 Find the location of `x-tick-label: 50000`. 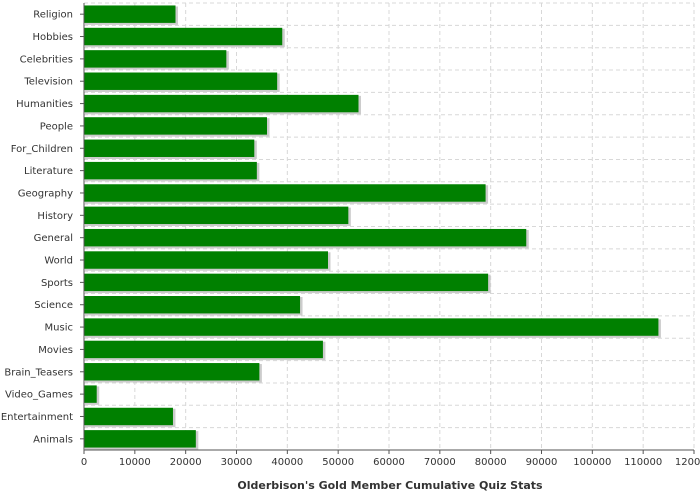

x-tick-label: 50000 is located at coordinates (338, 462).